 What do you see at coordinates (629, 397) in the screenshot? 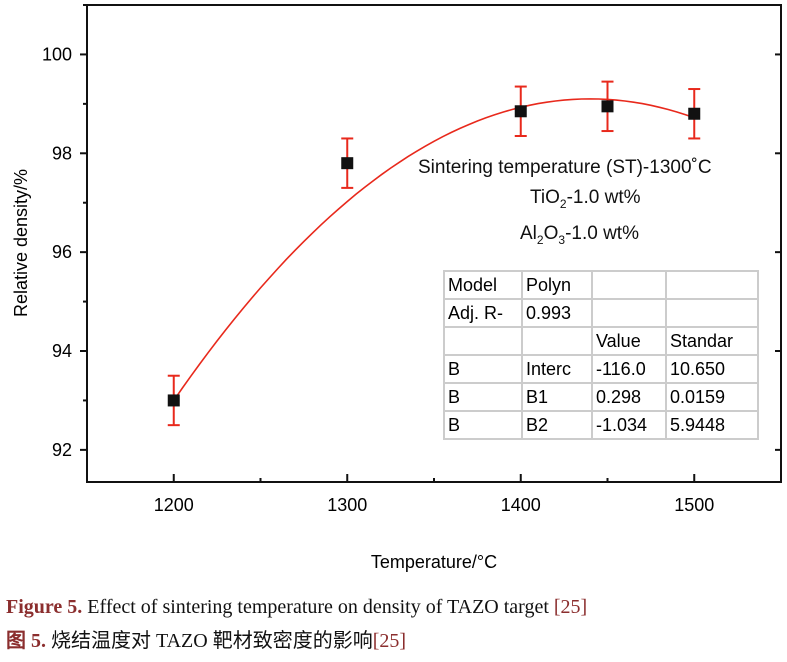
I see `table-cell: 0.298` at bounding box center [629, 397].